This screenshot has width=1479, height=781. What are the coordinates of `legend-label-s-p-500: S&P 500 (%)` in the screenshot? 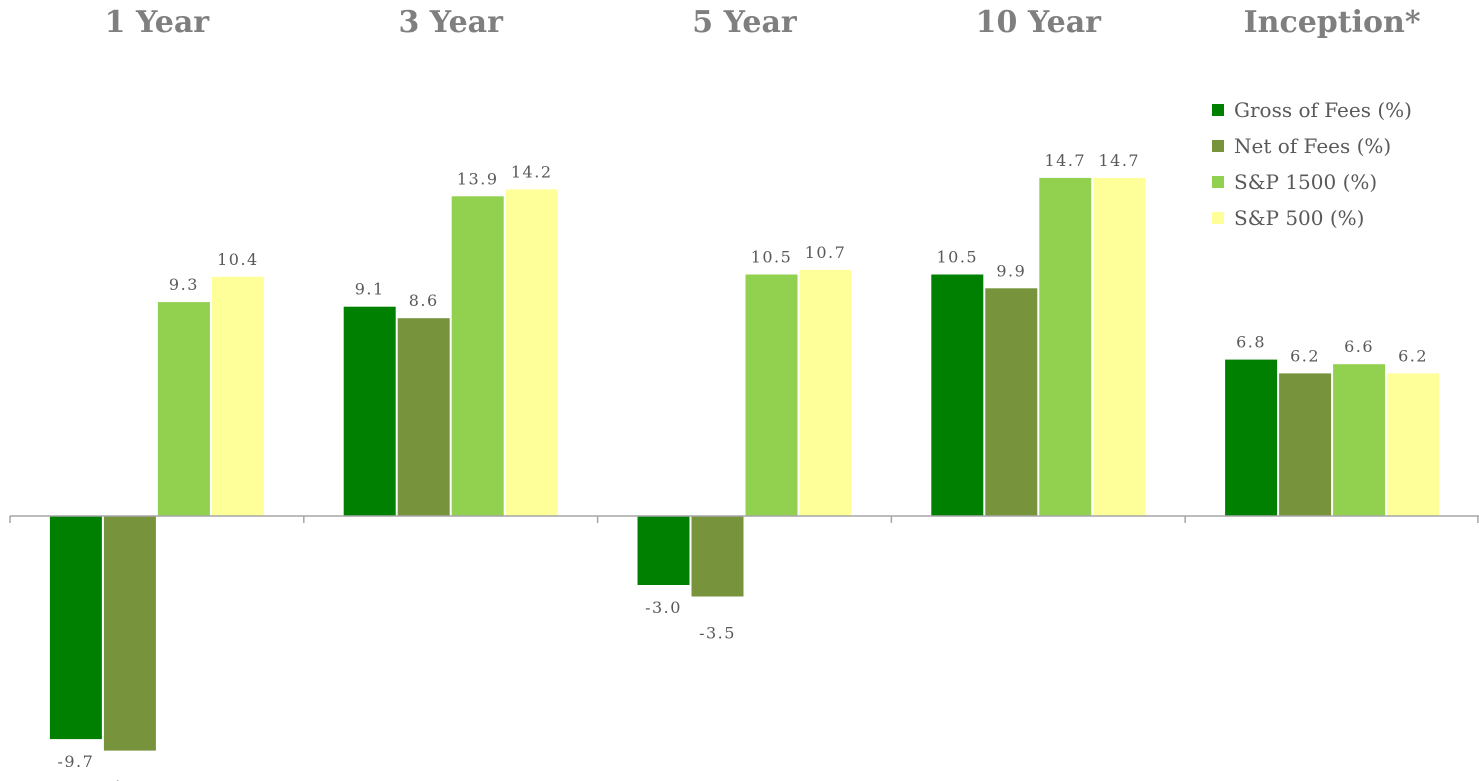 It's located at (1299, 218).